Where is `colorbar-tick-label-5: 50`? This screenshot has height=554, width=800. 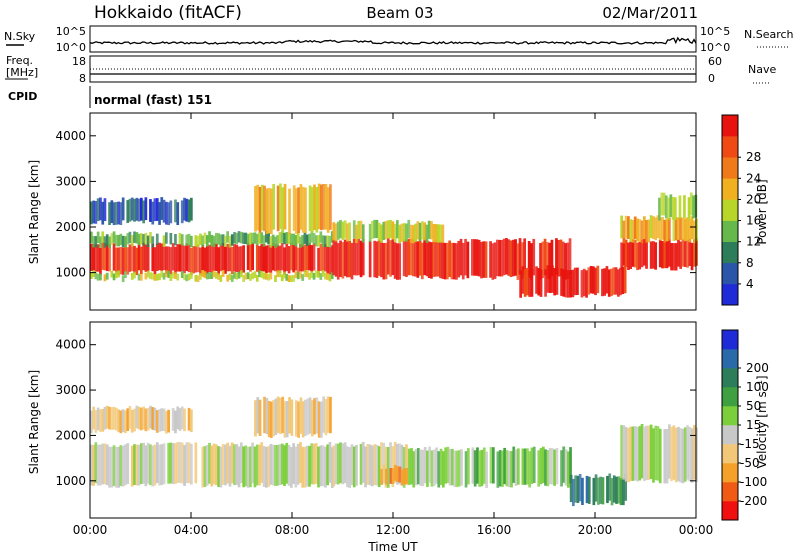 colorbar-tick-label-5: 50 is located at coordinates (753, 406).